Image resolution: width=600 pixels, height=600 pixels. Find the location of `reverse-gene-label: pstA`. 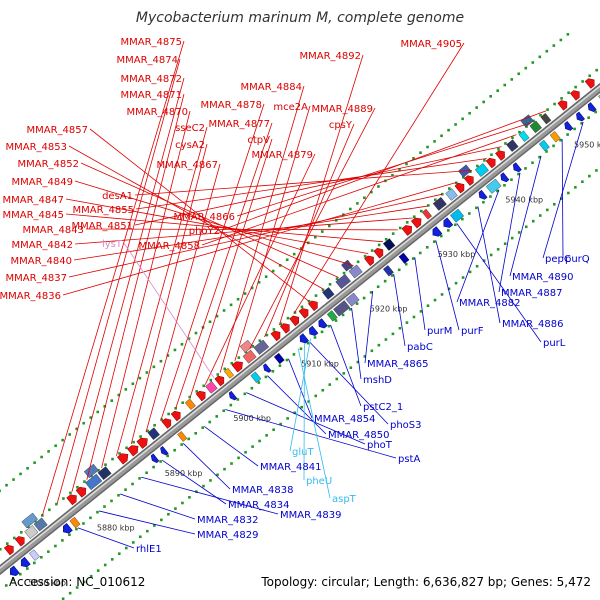

reverse-gene-label: pstA is located at coordinates (409, 459).